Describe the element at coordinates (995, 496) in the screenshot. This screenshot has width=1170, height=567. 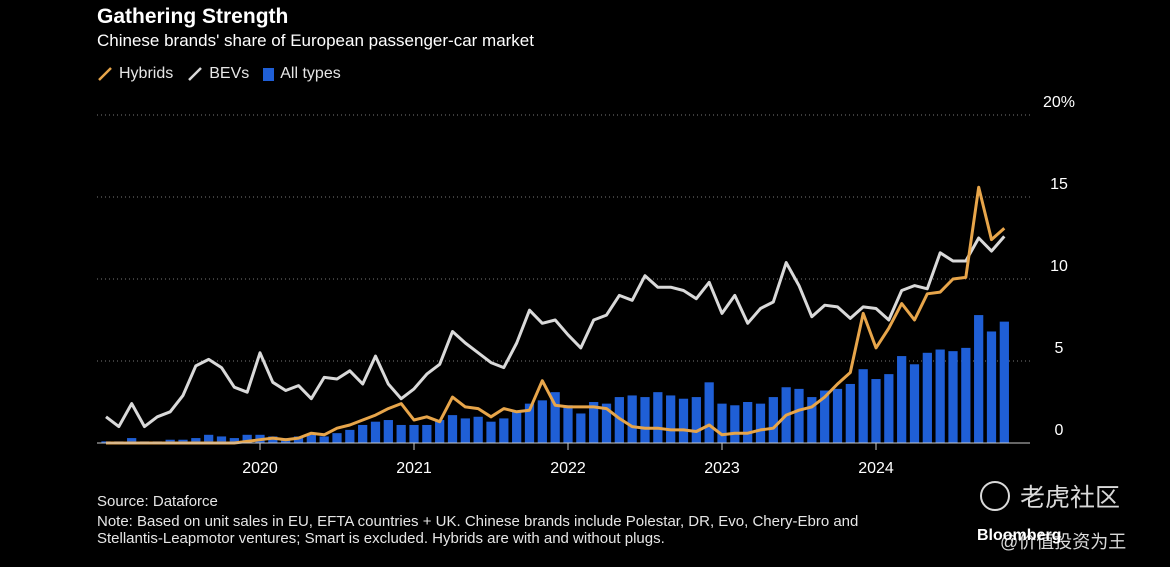
I see `watermark-logo-icon` at that location.